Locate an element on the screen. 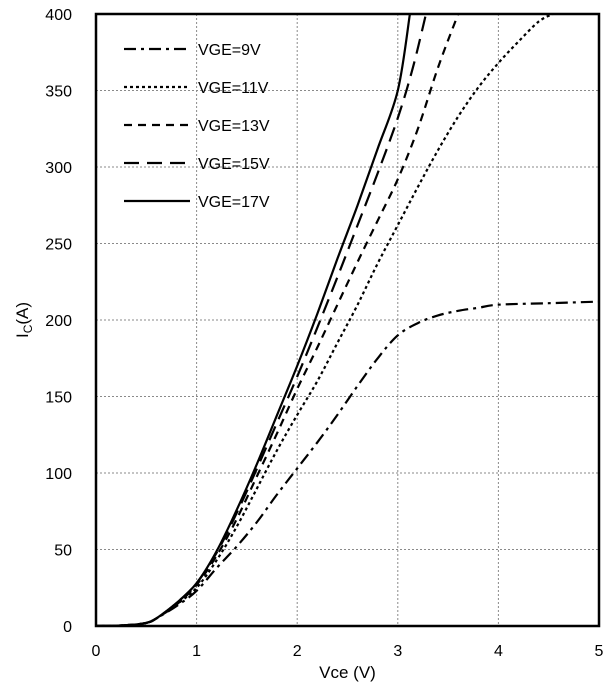 The width and height of the screenshot is (611, 684). y-tick-label: 350 is located at coordinates (58, 92).